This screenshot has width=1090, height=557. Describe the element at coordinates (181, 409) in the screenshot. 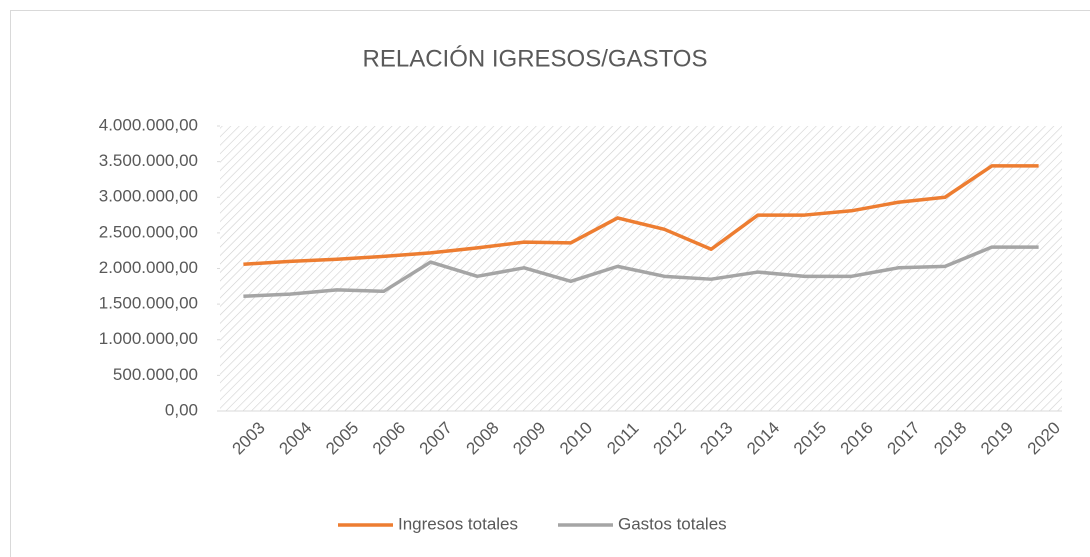

I see `y-tick-label: 0,00` at that location.